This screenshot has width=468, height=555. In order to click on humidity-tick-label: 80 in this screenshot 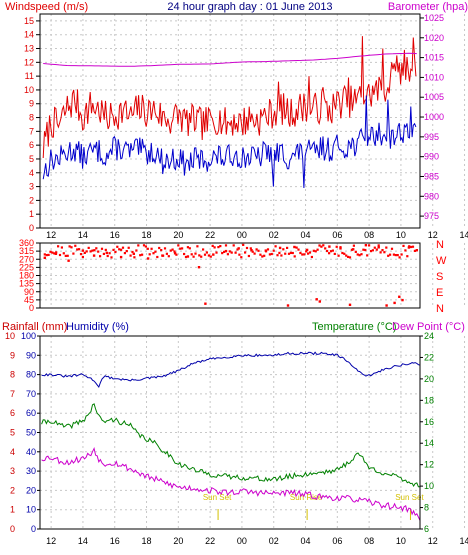, I will do `click(31, 375)`.